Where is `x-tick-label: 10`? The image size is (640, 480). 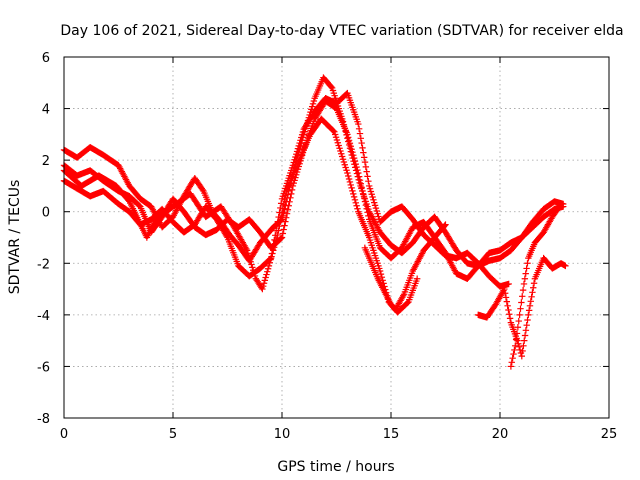
x-tick-label: 10 is located at coordinates (282, 434).